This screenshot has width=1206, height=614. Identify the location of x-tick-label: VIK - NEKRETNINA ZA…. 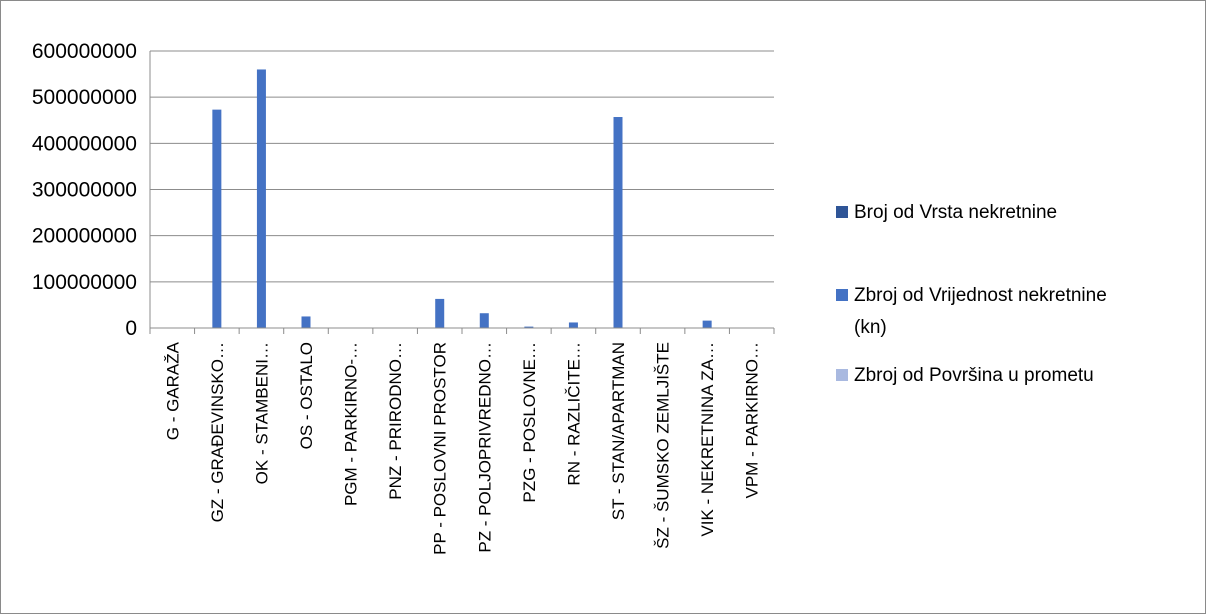
(707, 439).